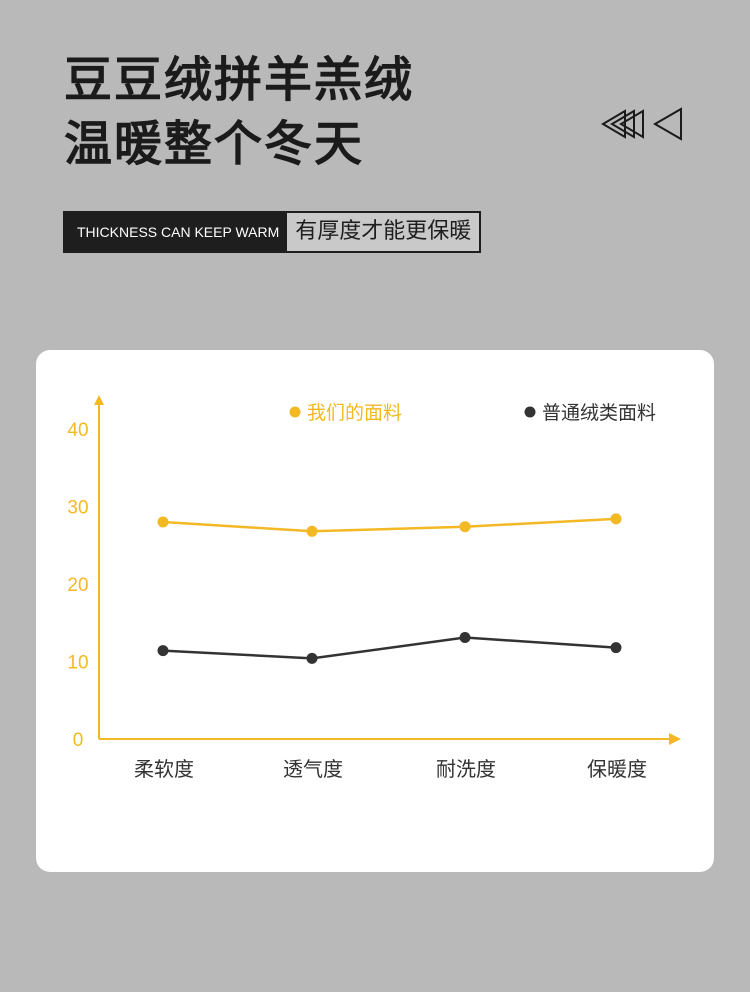  What do you see at coordinates (641, 124) in the screenshot?
I see `rewind-arrows-icon` at bounding box center [641, 124].